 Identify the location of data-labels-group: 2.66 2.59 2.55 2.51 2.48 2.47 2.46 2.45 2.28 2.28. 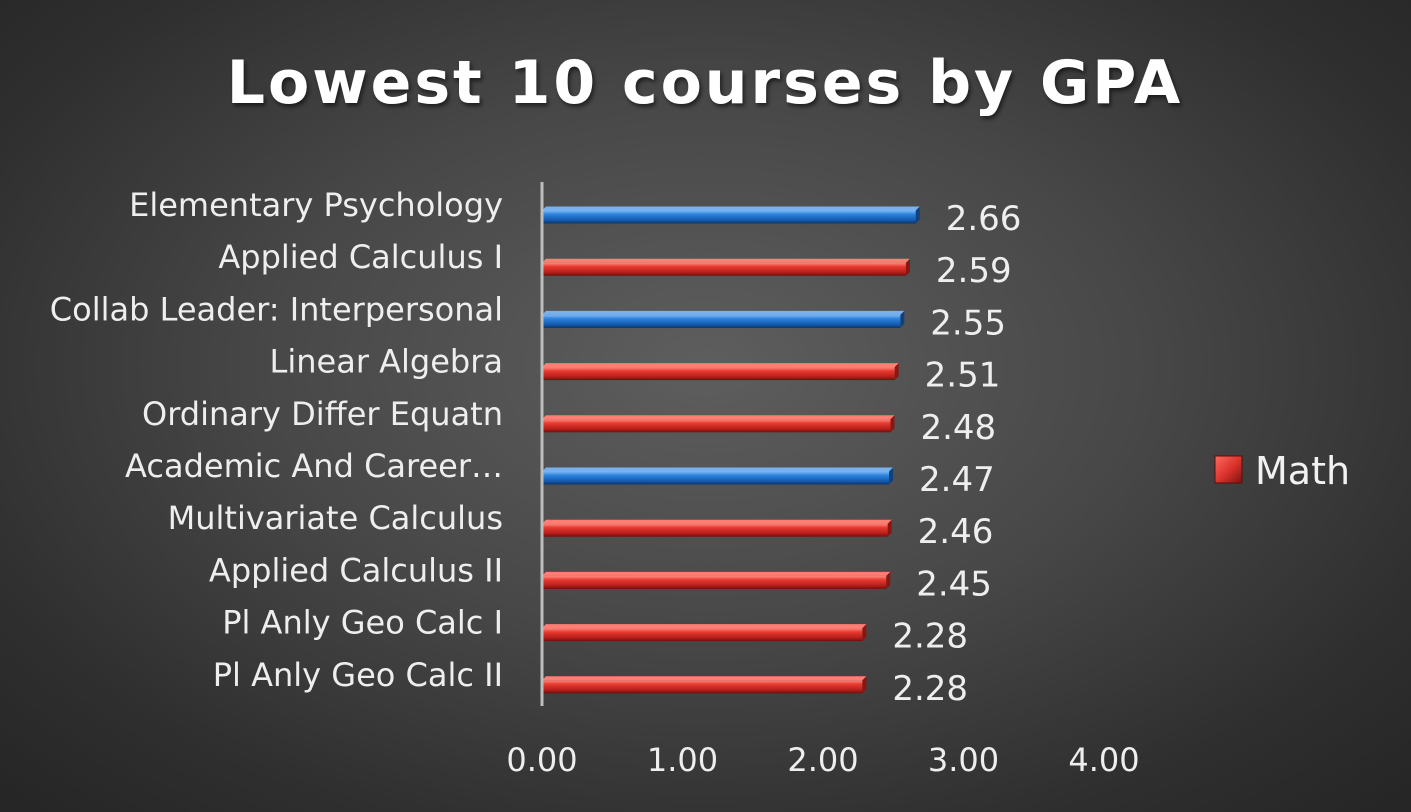
(956, 454).